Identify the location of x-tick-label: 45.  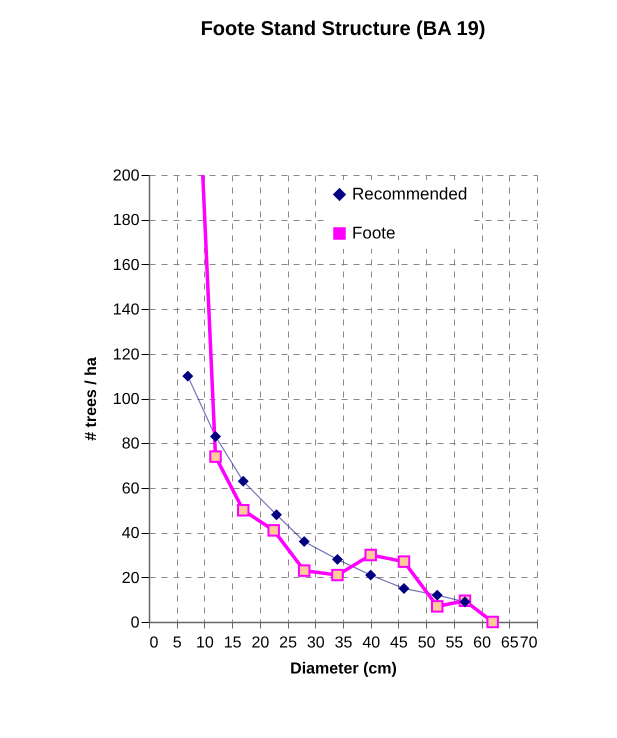
(399, 643).